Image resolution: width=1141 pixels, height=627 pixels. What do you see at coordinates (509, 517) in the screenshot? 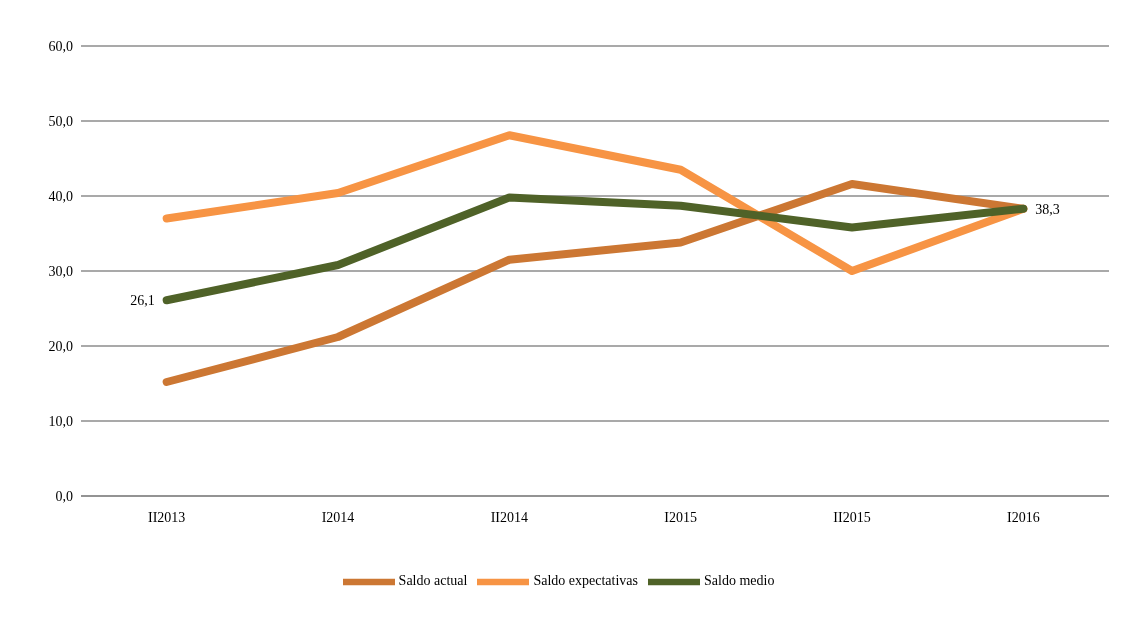
I see `x-tick-label: II2014` at bounding box center [509, 517].